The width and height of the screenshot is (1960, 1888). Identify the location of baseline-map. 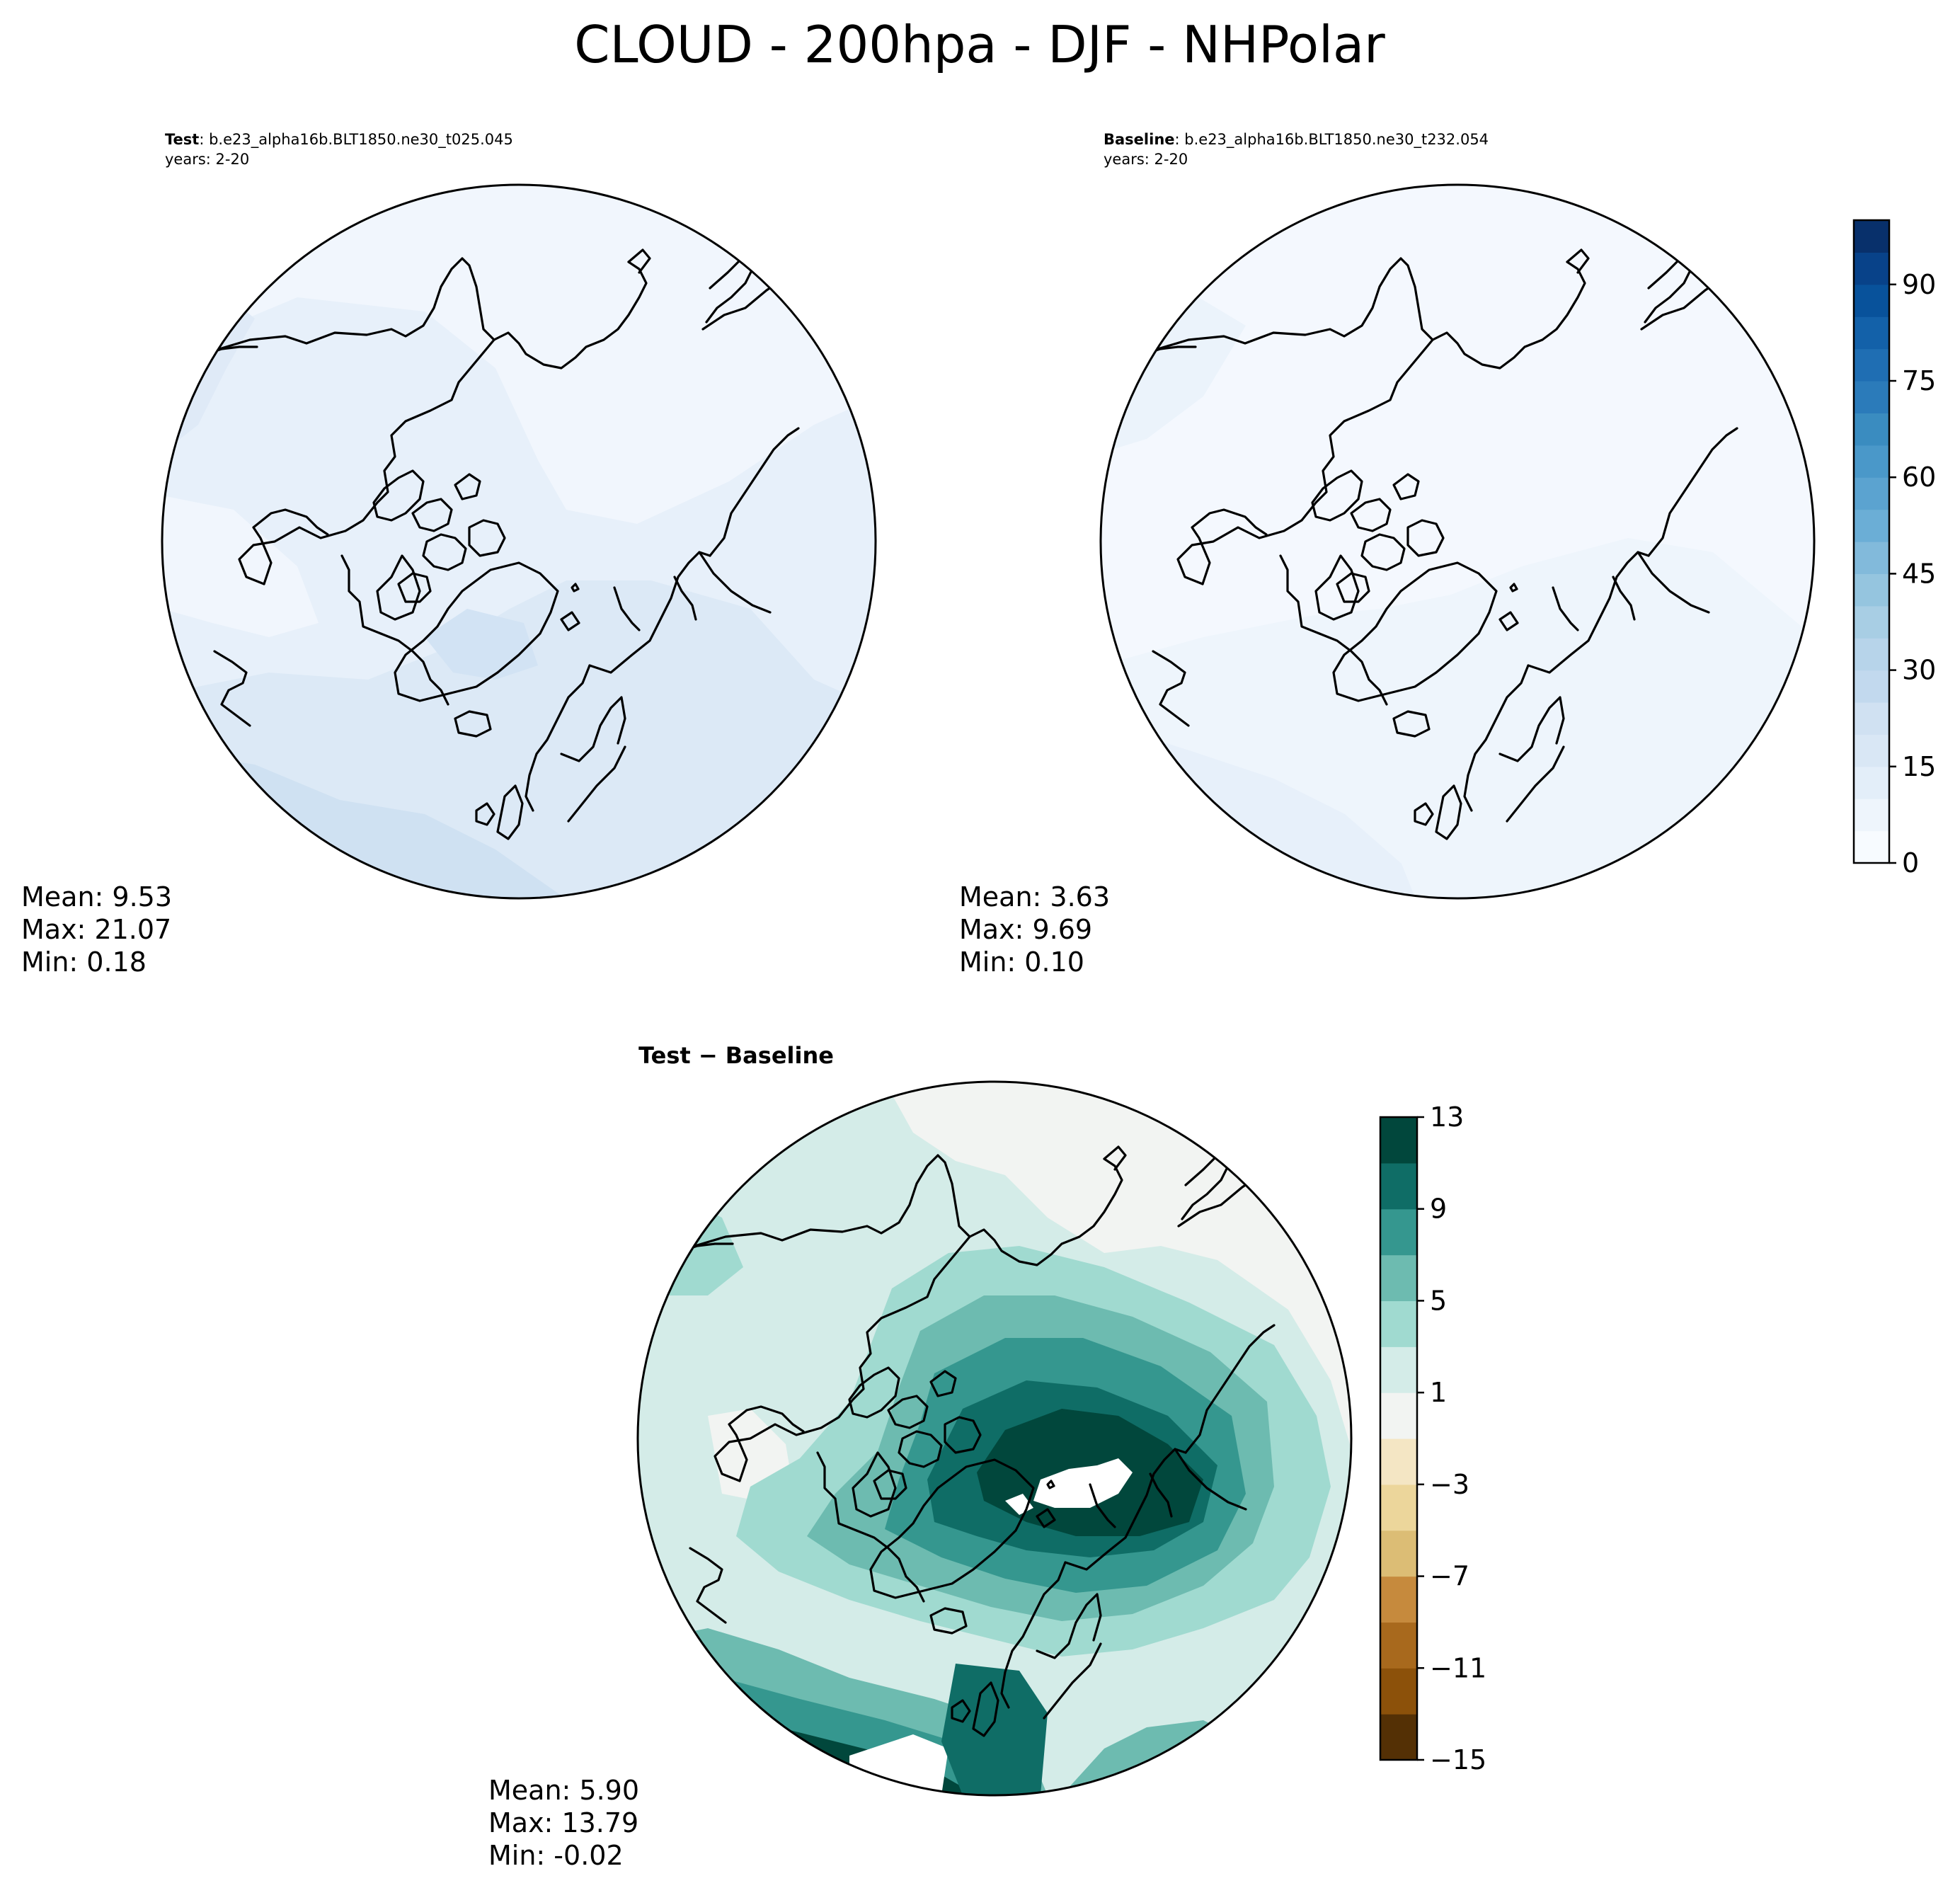
(1457, 541).